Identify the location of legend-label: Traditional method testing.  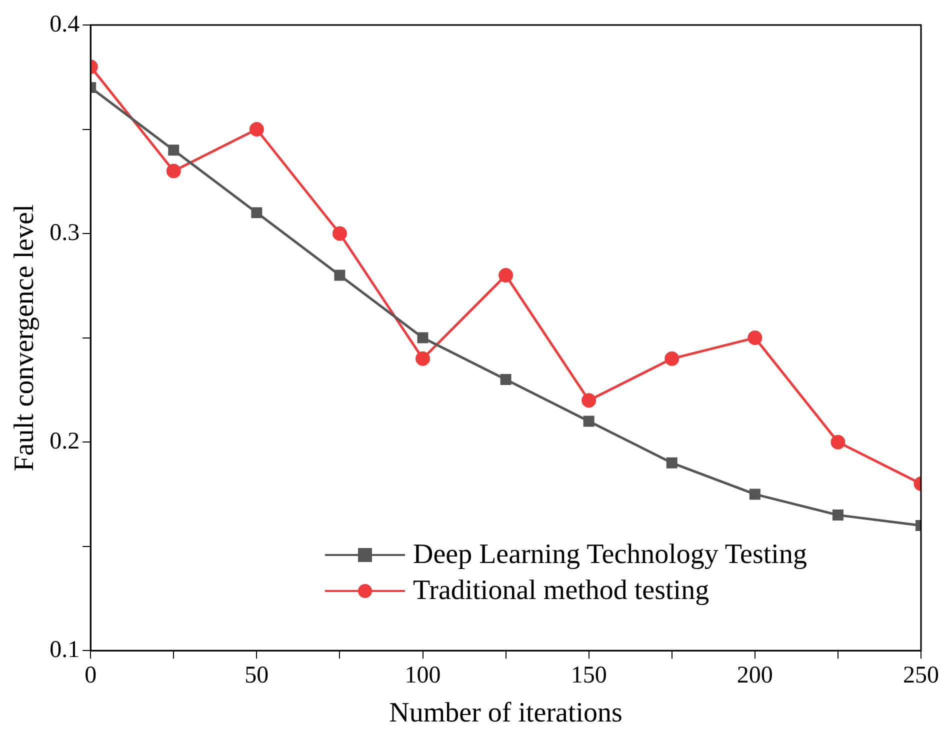
(561, 591).